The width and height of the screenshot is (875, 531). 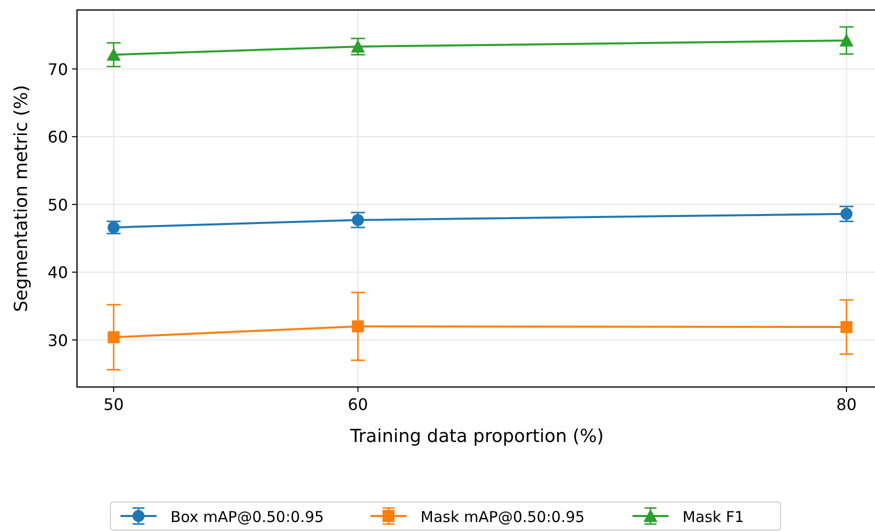 I want to click on y-tick-label: 50, so click(x=58, y=204).